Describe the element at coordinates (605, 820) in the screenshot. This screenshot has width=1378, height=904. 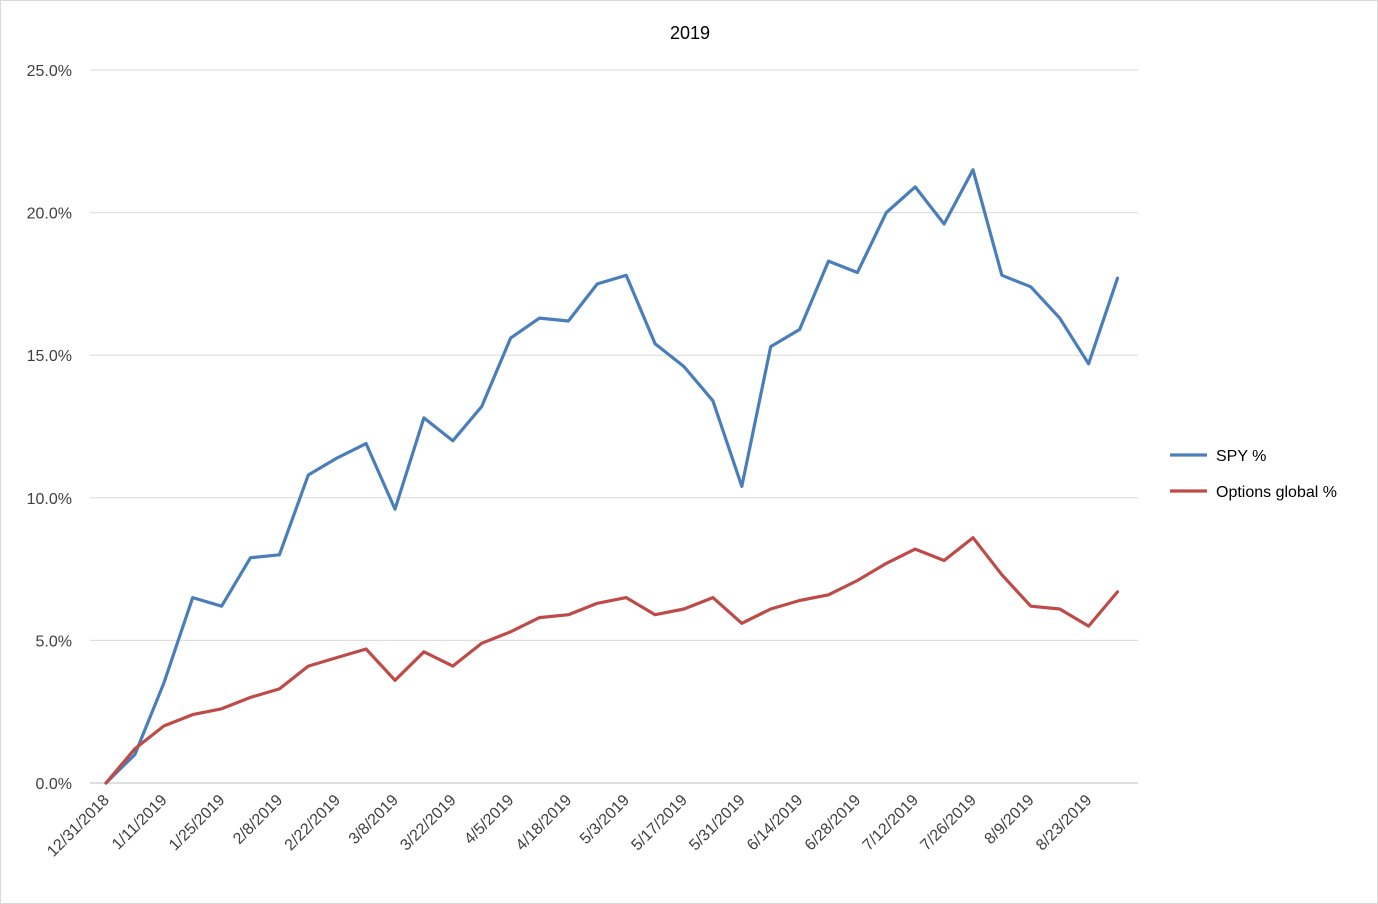
I see `x-tick-label: 5/3/2019` at that location.